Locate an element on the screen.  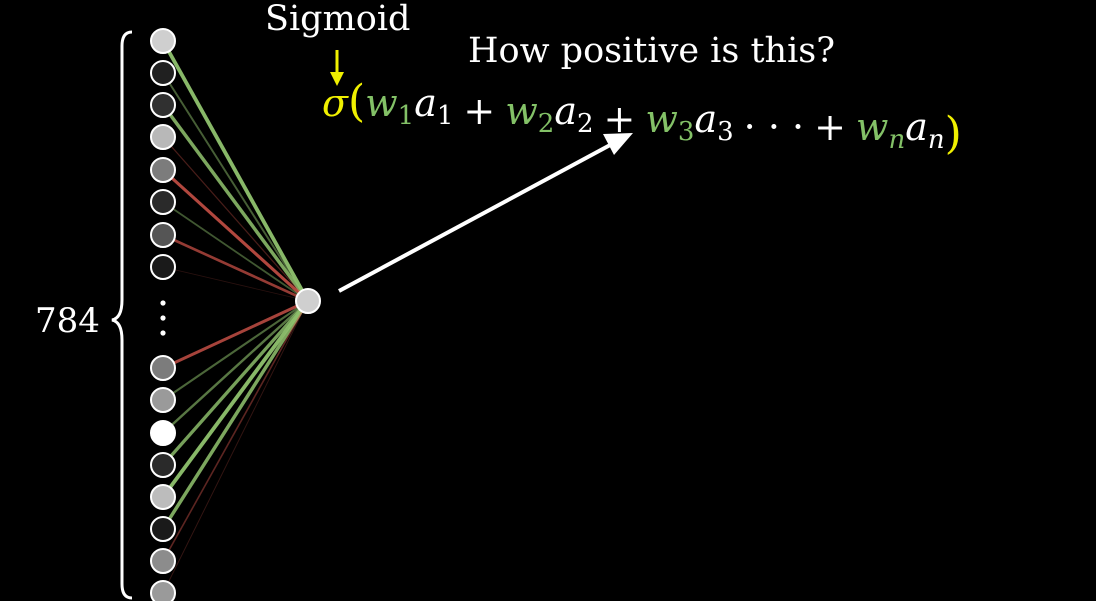
ellipsis: · · · is located at coordinates (774, 127).